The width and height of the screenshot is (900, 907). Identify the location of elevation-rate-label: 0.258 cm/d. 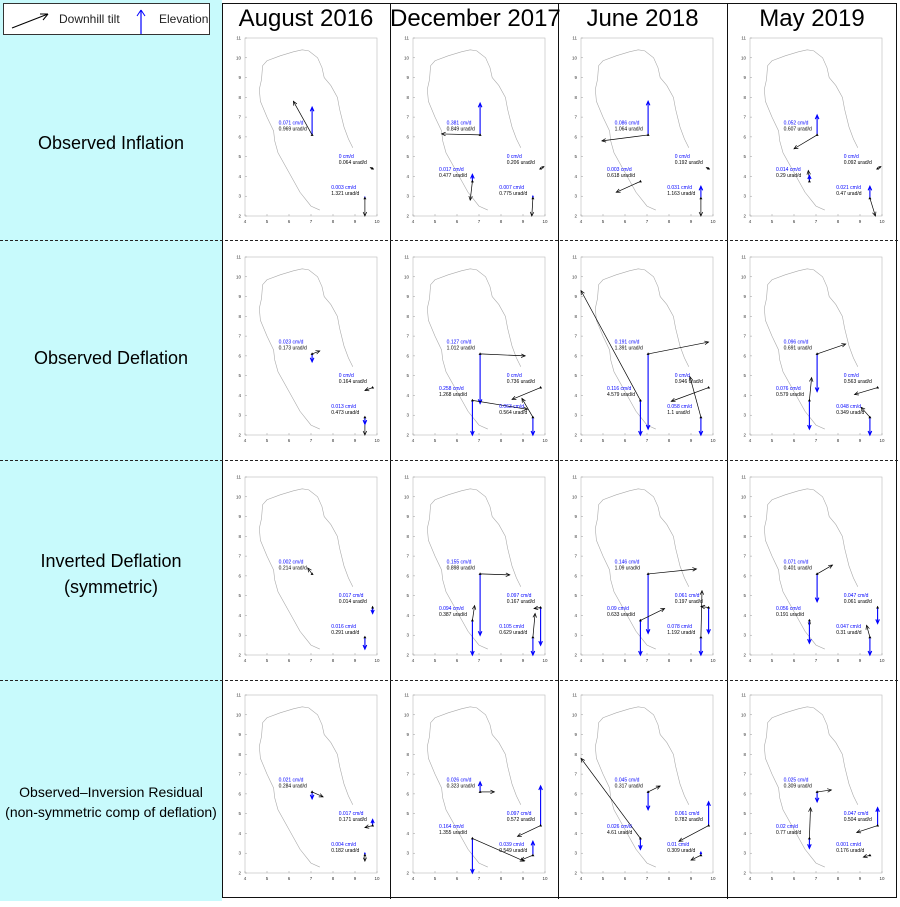
(451, 389).